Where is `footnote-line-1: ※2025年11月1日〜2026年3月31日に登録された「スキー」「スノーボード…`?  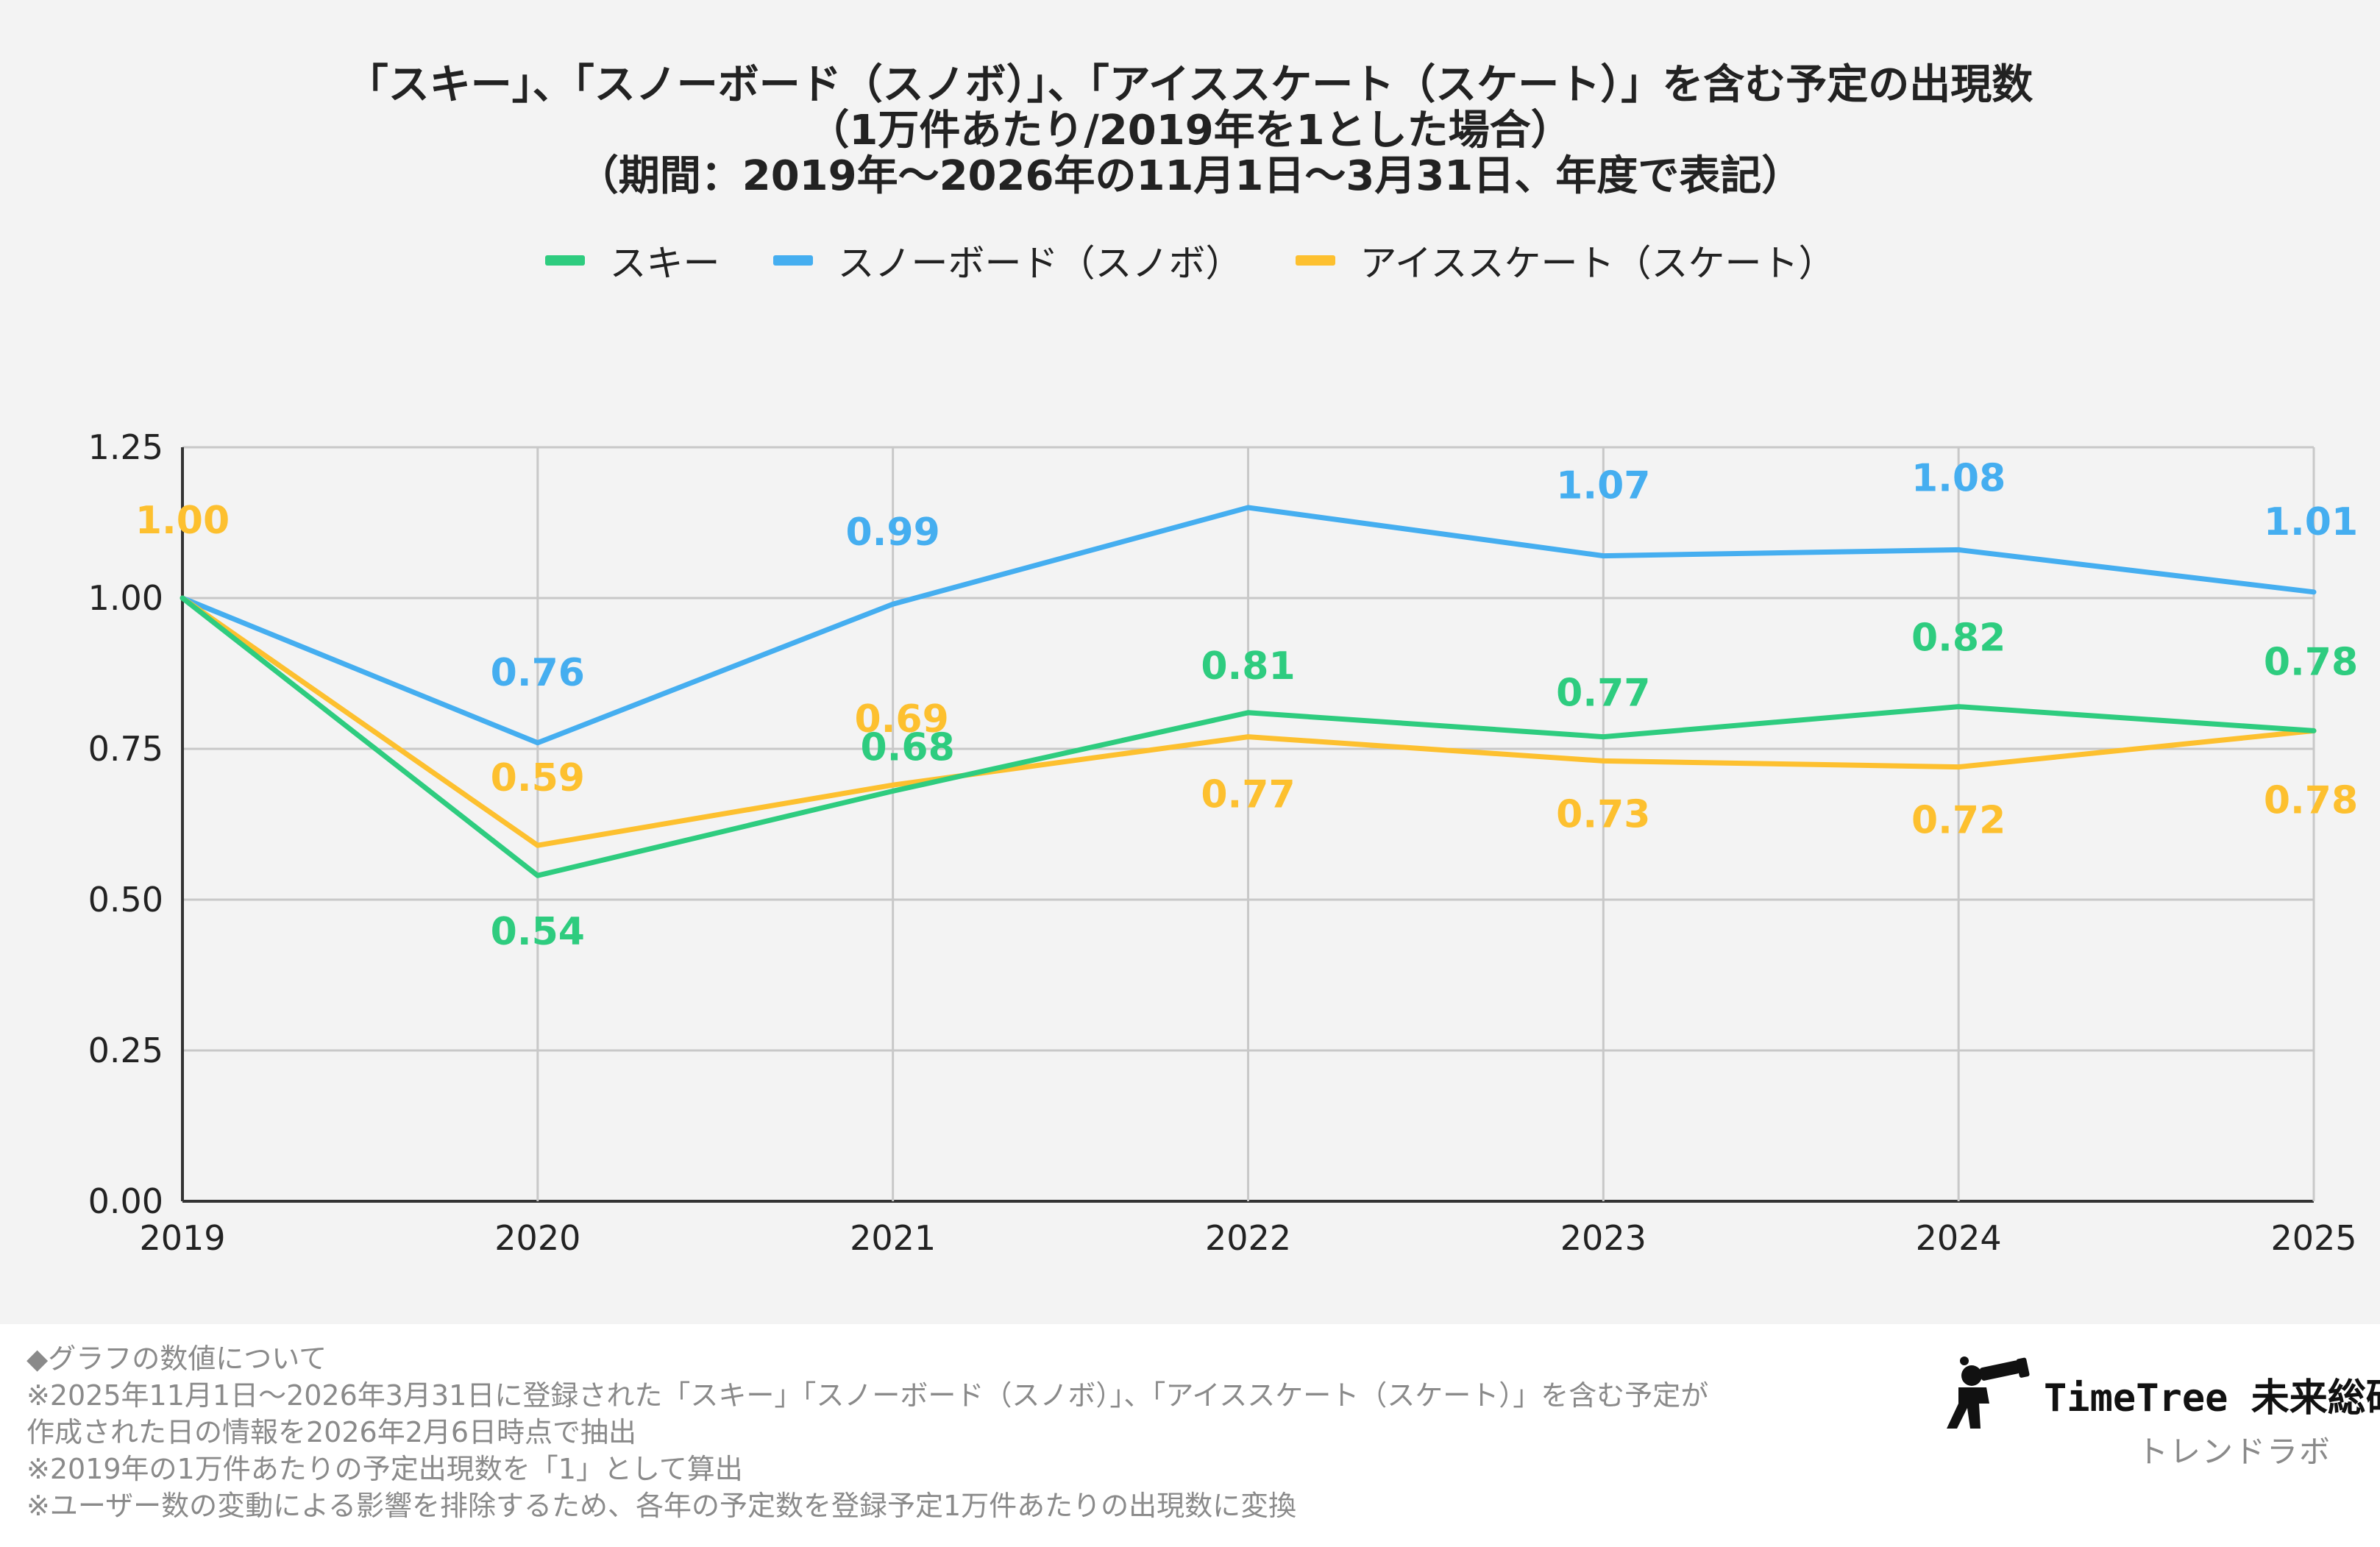
footnote-line-1: ※2025年11月1日〜2026年3月31日に登録された「スキー」「スノーボード… is located at coordinates (868, 1395).